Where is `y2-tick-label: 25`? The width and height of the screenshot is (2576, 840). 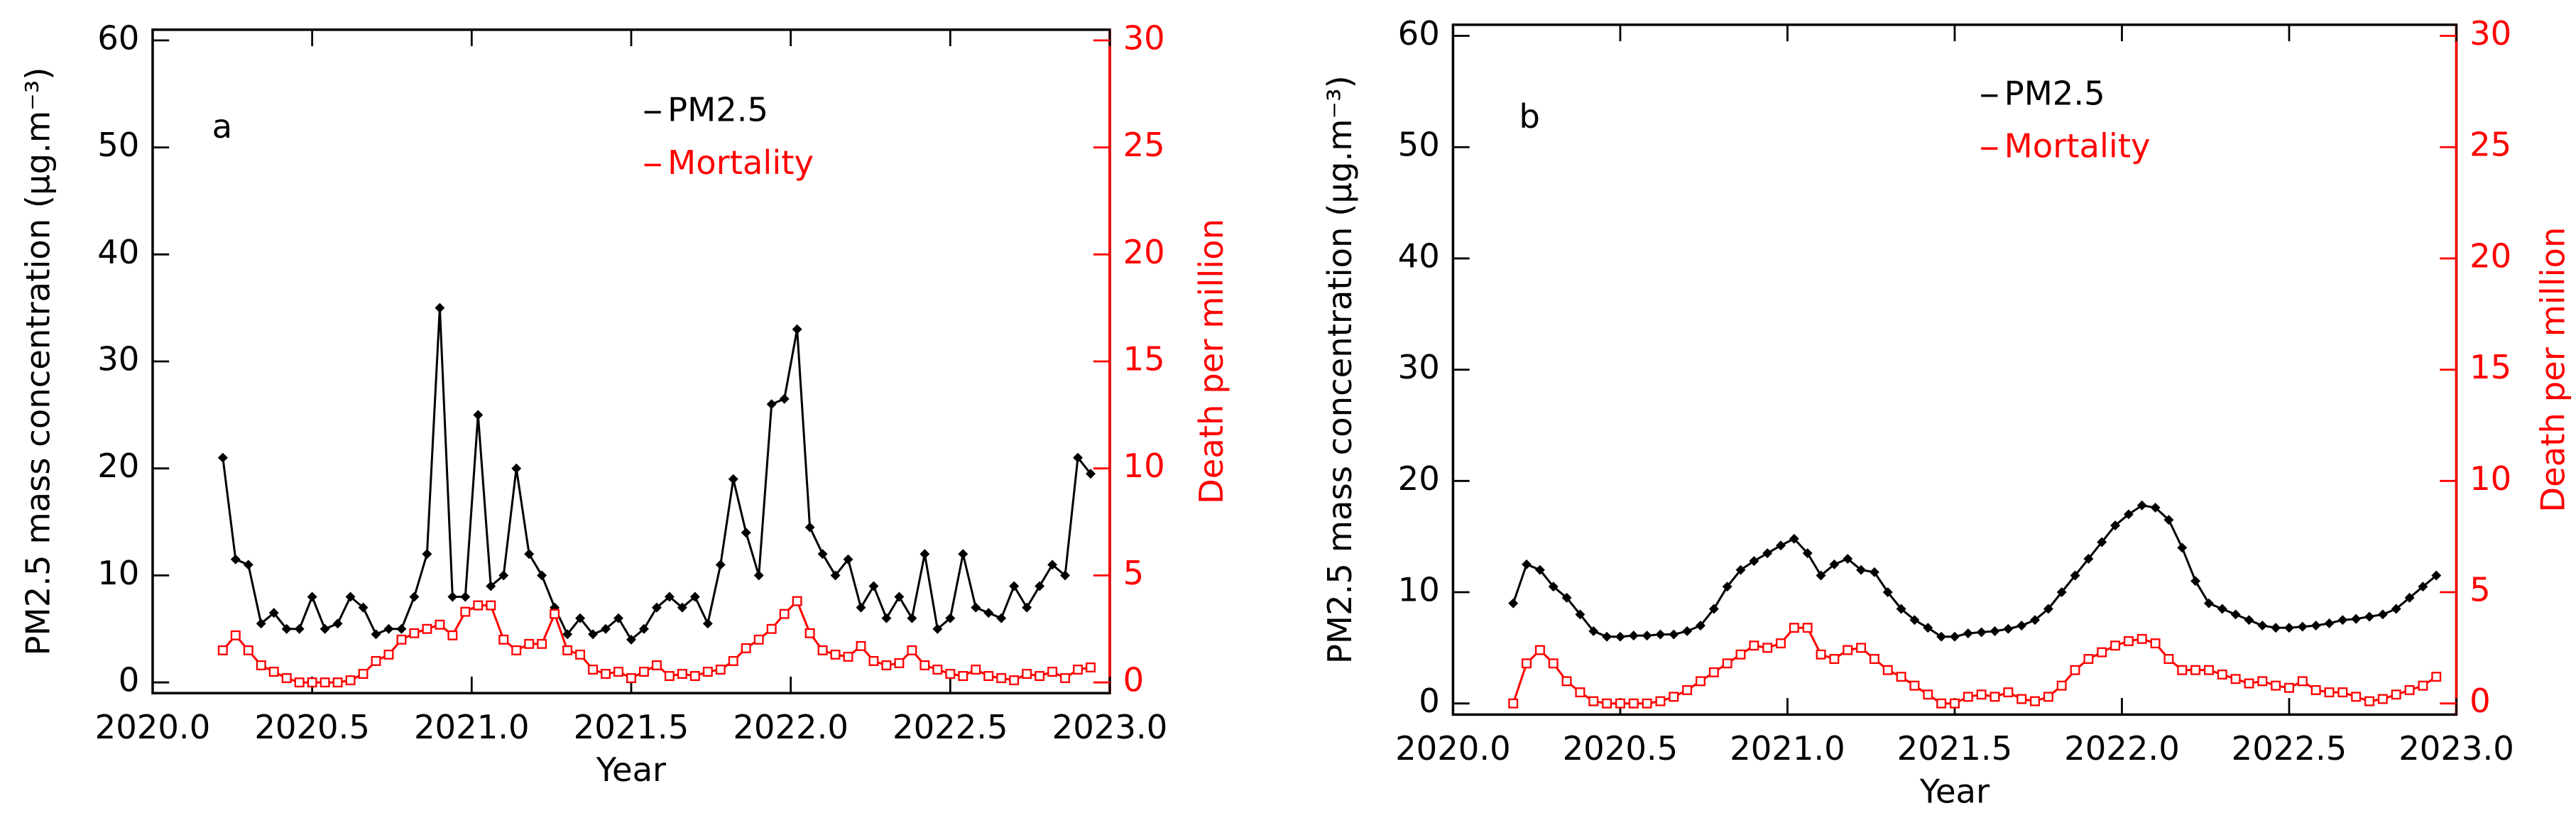
y2-tick-label: 25 is located at coordinates (1144, 145).